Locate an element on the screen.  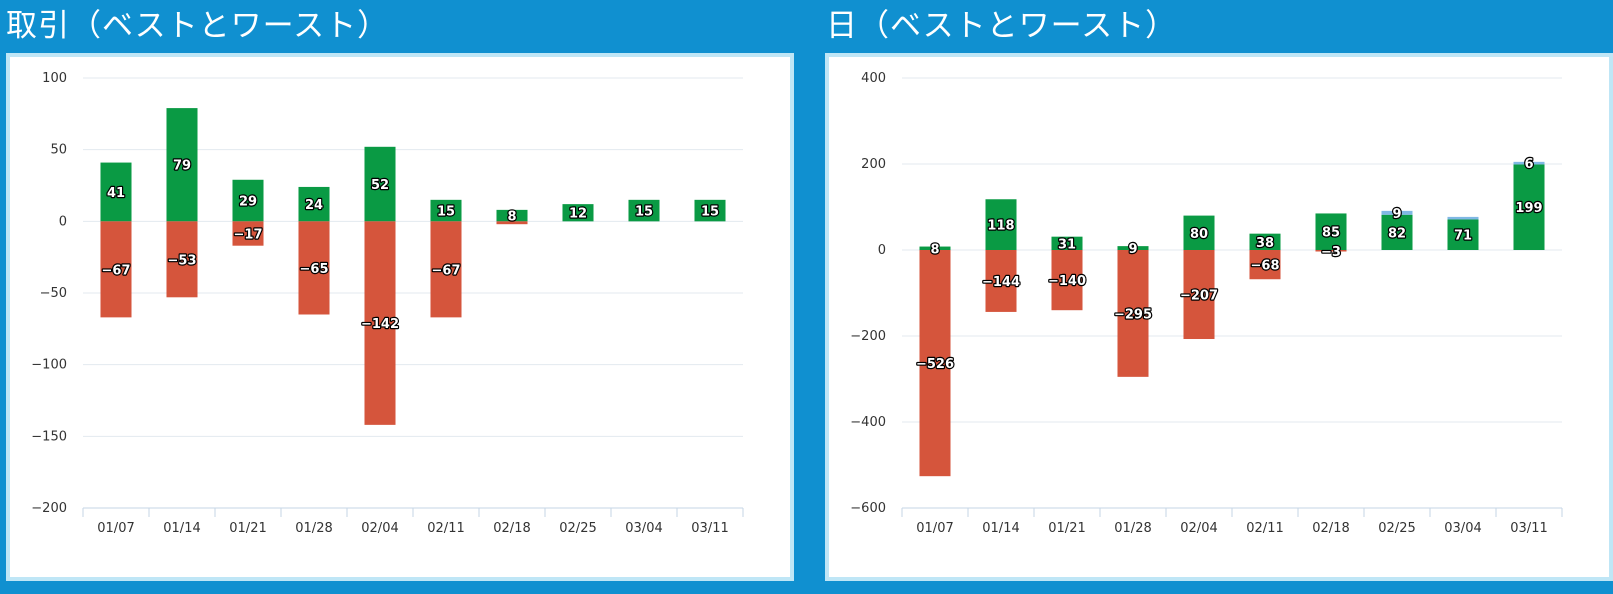
data-label: −526 is located at coordinates (935, 364).